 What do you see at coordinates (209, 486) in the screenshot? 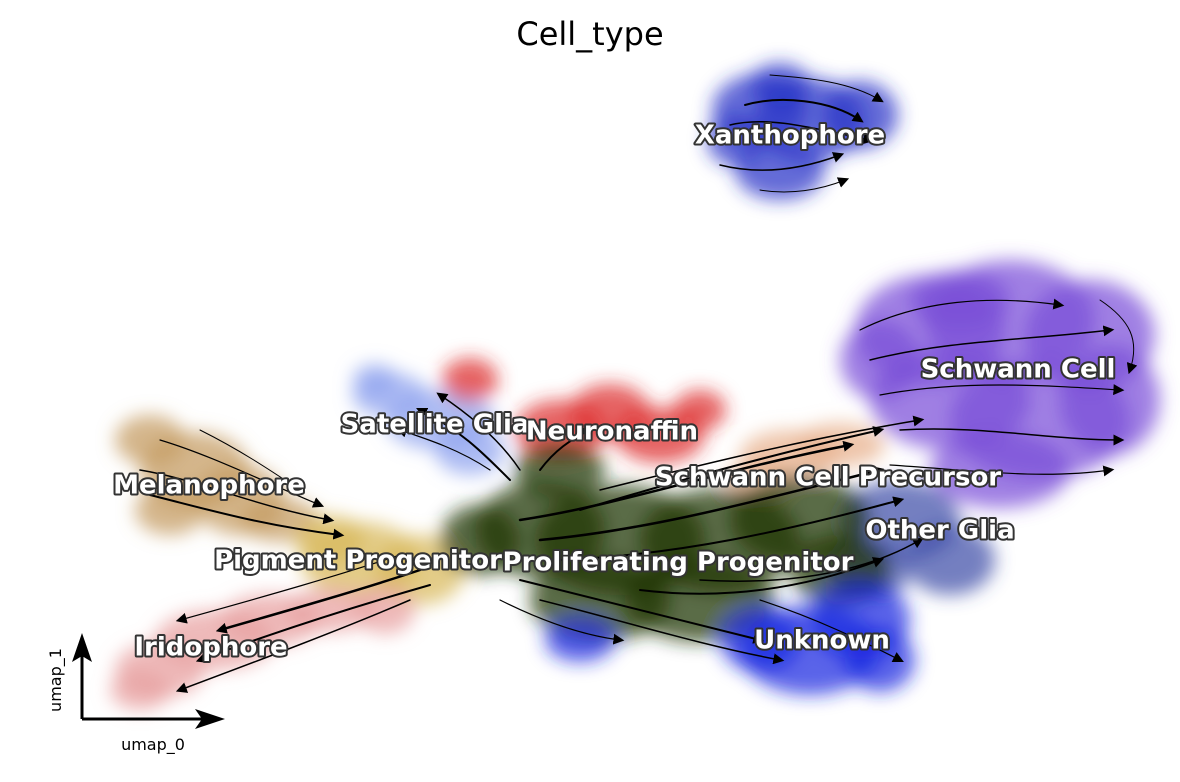
I see `cluster-label-melanophore: Melanophore` at bounding box center [209, 486].